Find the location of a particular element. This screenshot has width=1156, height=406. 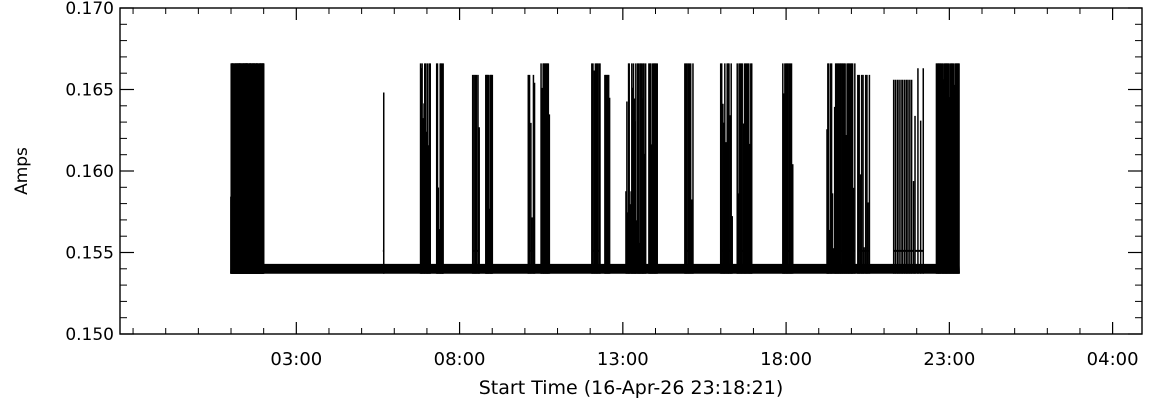

x-axis-label: Start Time (16-Apr-26 23:18:21) is located at coordinates (631, 388).